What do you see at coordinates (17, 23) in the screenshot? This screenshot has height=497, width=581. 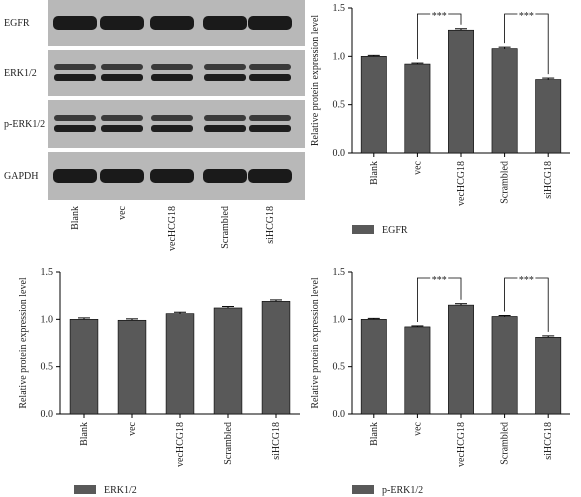 I see `blot-row-label: EGFR` at bounding box center [17, 23].